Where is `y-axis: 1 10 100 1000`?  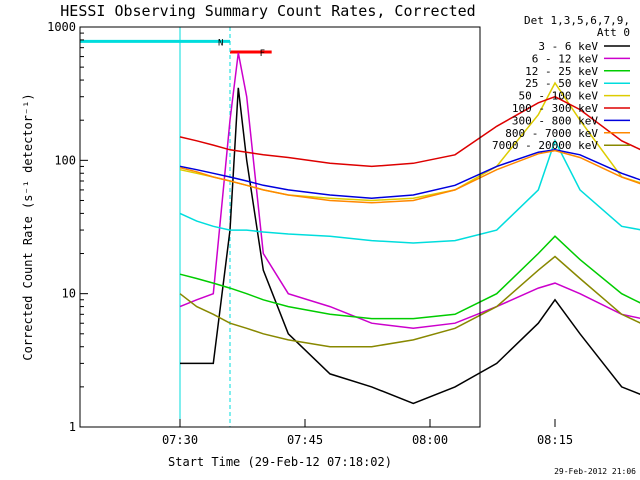
y-axis: 1 10 100 1000 is located at coordinates (67, 227).